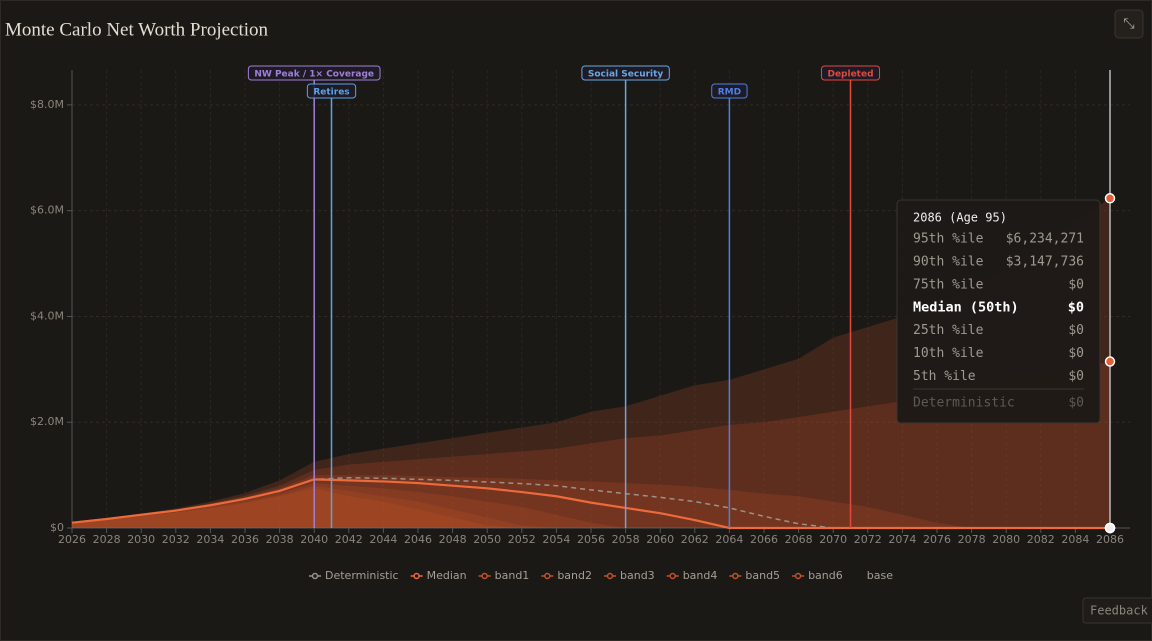 This screenshot has height=641, width=1152. I want to click on x-tick-label: 2050, so click(487, 539).